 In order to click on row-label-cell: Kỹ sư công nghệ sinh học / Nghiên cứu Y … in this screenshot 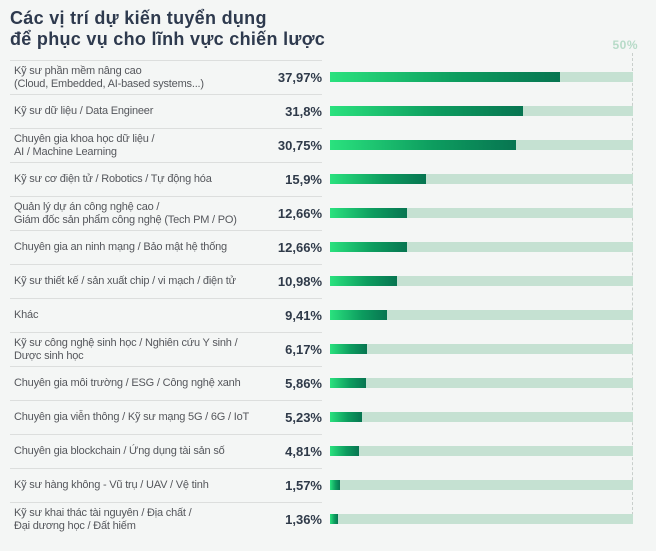, I will do `click(166, 349)`.